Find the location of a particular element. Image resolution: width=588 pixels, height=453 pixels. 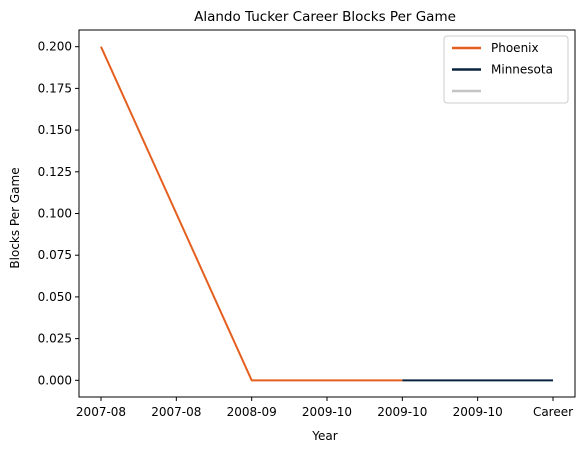

legend-label: Phoenix is located at coordinates (515, 48).